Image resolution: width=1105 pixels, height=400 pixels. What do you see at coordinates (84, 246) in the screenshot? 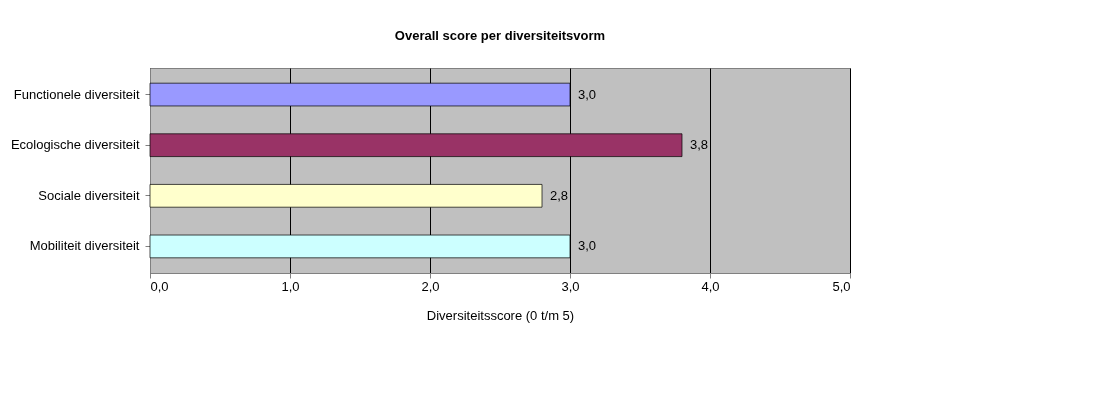
I see `y-tick-label: Mobiliteit diversiteit` at bounding box center [84, 246].